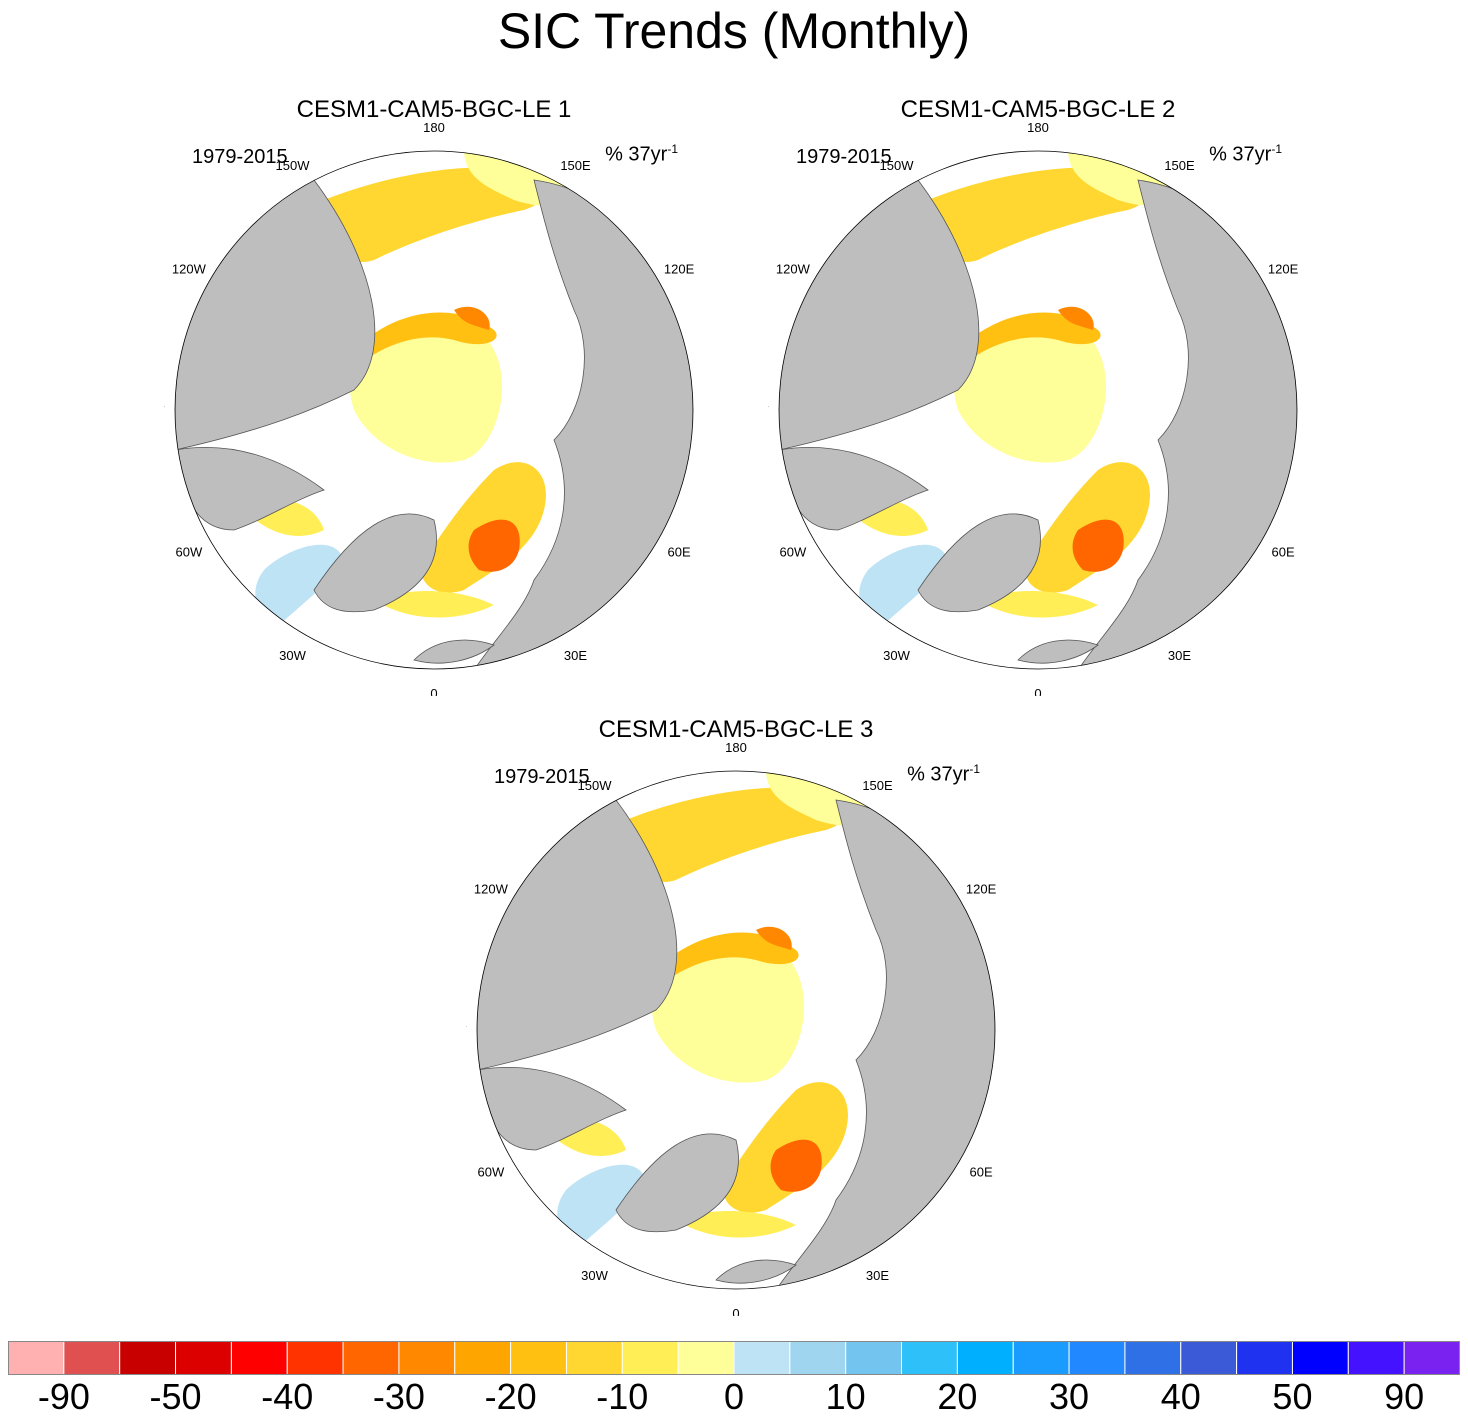 The height and width of the screenshot is (1423, 1468). Describe the element at coordinates (1038, 109) in the screenshot. I see `panel-title: CESM1-CAM5-BGC-LE 2` at that location.